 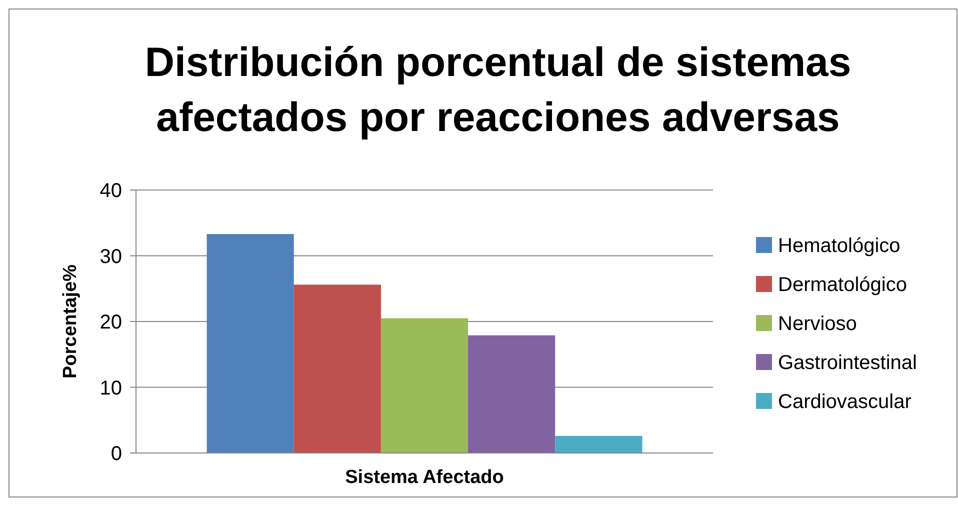 I want to click on y-tick-label: 10, so click(x=111, y=388).